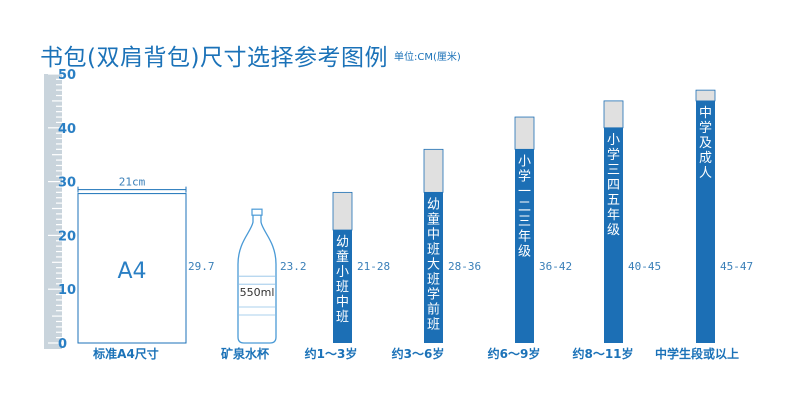 The width and height of the screenshot is (790, 412). What do you see at coordinates (257, 212) in the screenshot?
I see `bottle-cap` at bounding box center [257, 212].